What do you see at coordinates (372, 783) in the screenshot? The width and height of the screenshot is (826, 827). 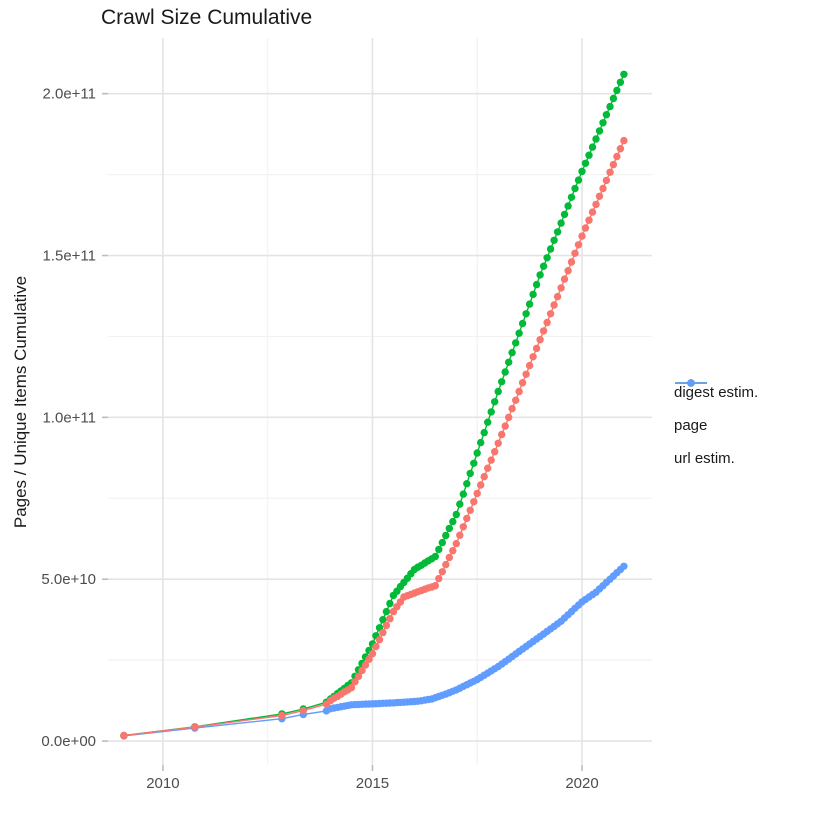 I see `x-tick-label: 2015` at bounding box center [372, 783].